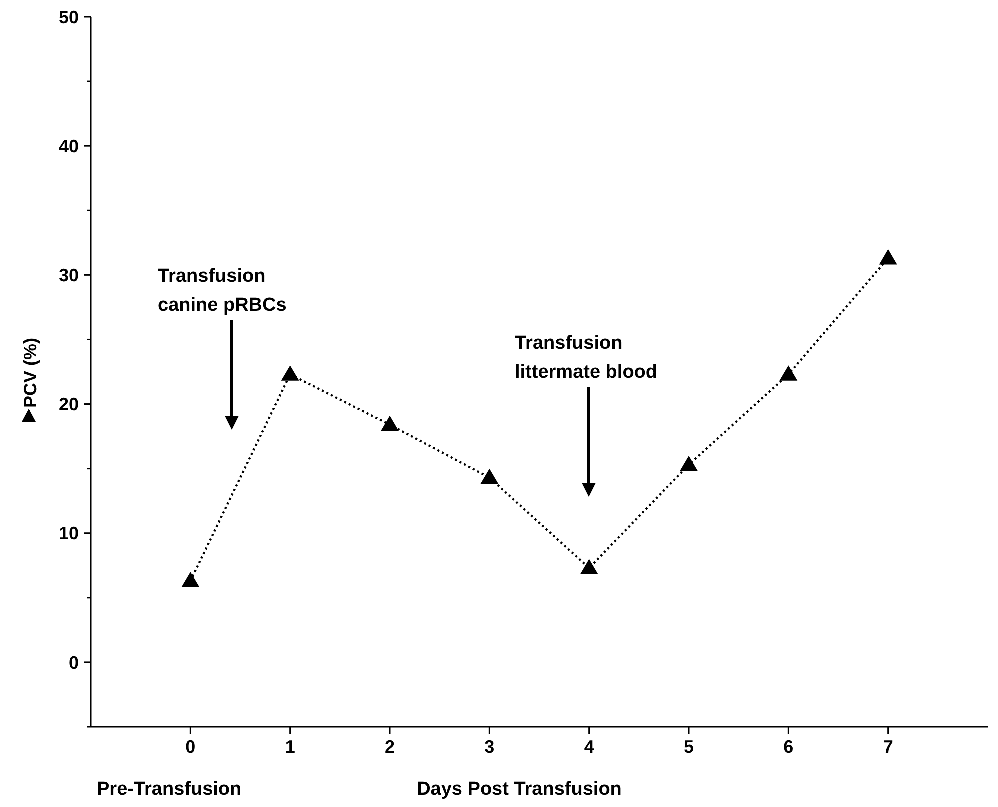 The image size is (998, 807). I want to click on x-tick-label: 1, so click(290, 747).